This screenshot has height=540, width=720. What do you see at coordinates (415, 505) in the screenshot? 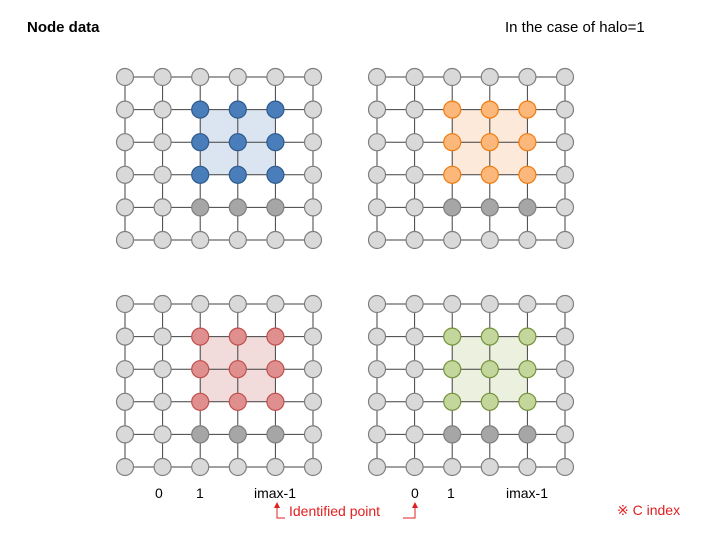
I see `arrow-up-icon` at bounding box center [415, 505].